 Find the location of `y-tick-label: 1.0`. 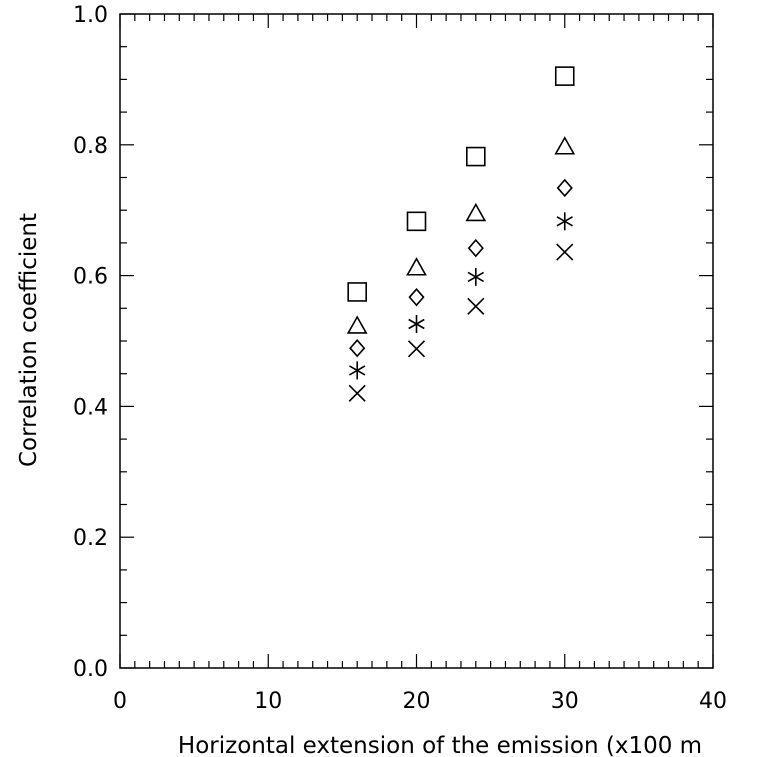

y-tick-label: 1.0 is located at coordinates (90, 15).